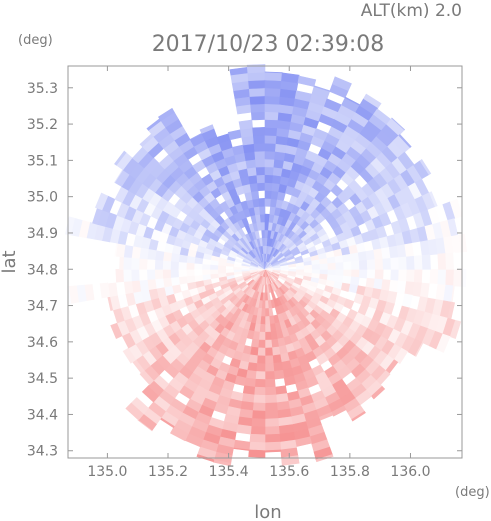 The image size is (491, 521). Describe the element at coordinates (268, 44) in the screenshot. I see `chart-title: 2017/10/23 02:39:08` at that location.